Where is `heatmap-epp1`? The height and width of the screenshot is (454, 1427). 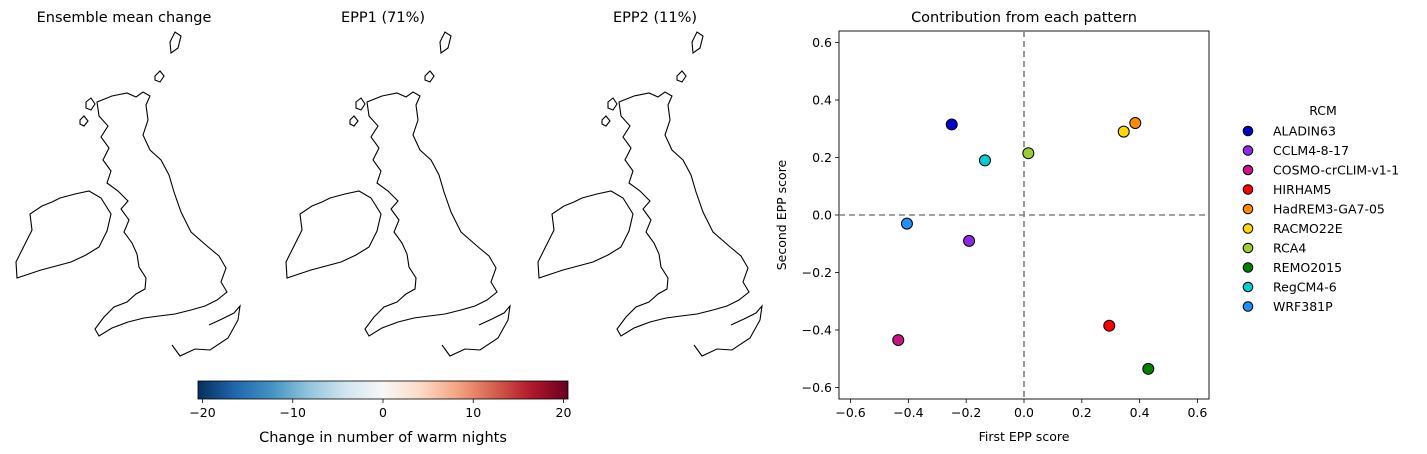
heatmap-epp1 is located at coordinates (391, 184).